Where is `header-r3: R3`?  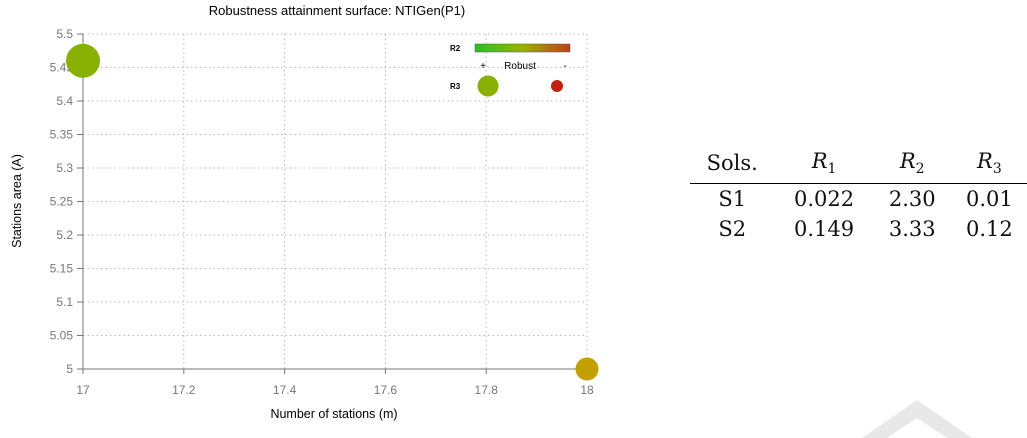
header-r3: R3 is located at coordinates (988, 163).